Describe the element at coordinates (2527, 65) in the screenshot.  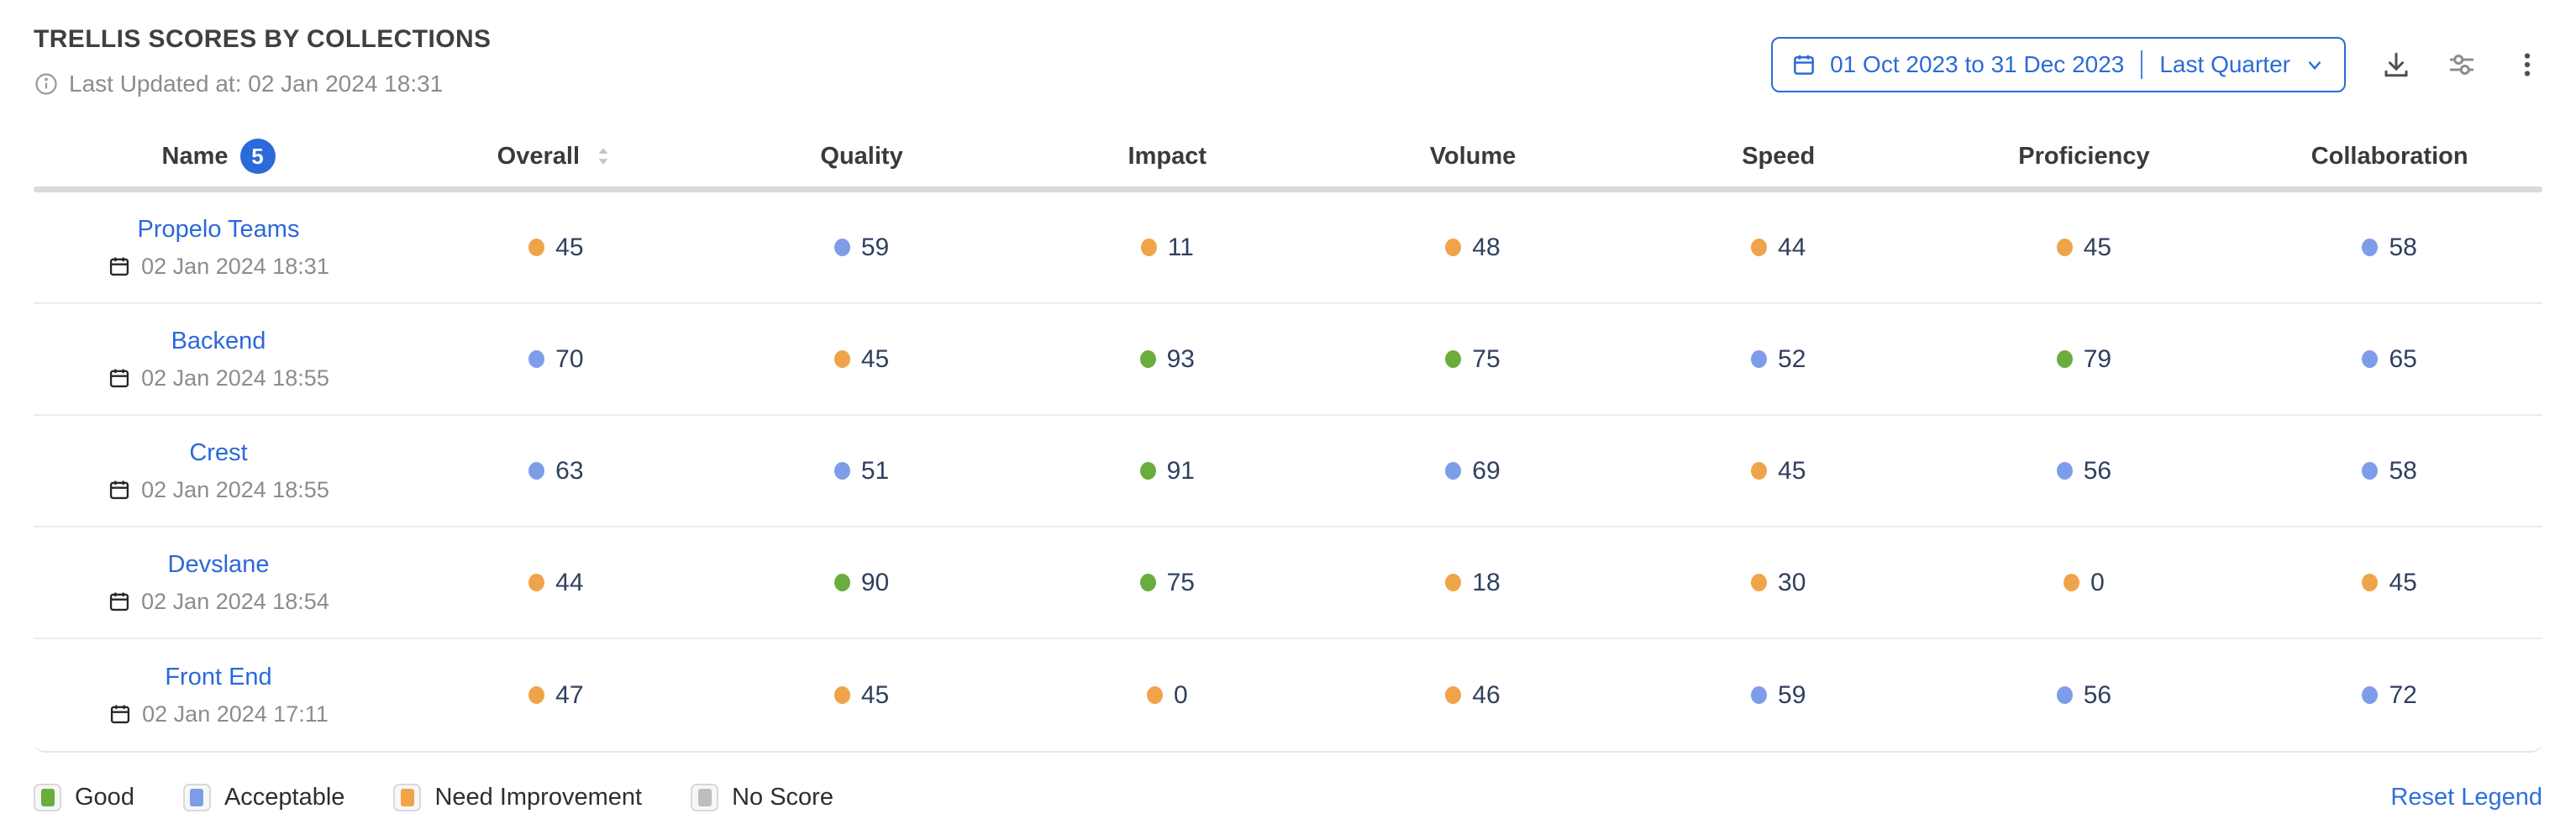
I see `kebab-menu-button` at that location.